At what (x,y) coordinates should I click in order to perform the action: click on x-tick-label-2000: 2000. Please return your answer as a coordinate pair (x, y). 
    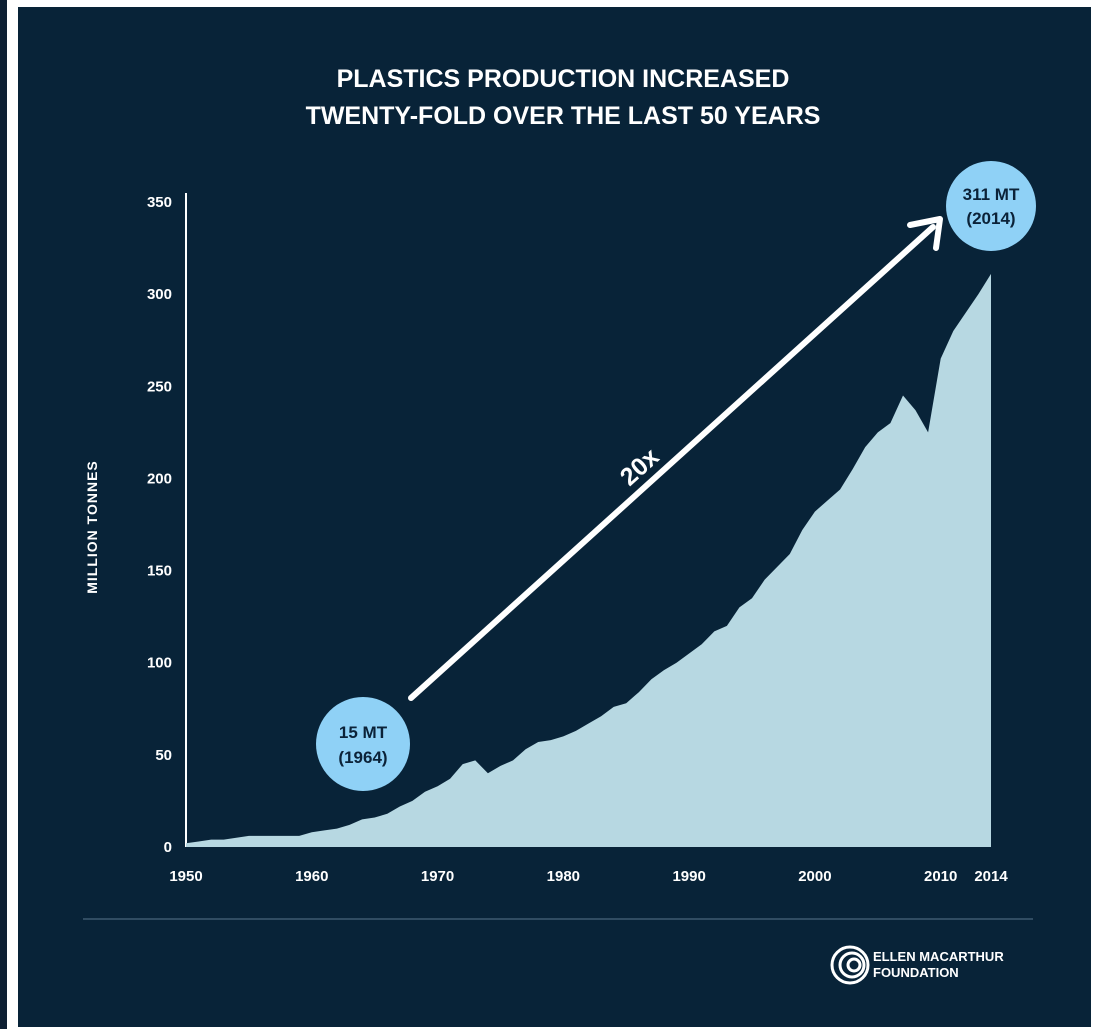
    Looking at the image, I should click on (814, 876).